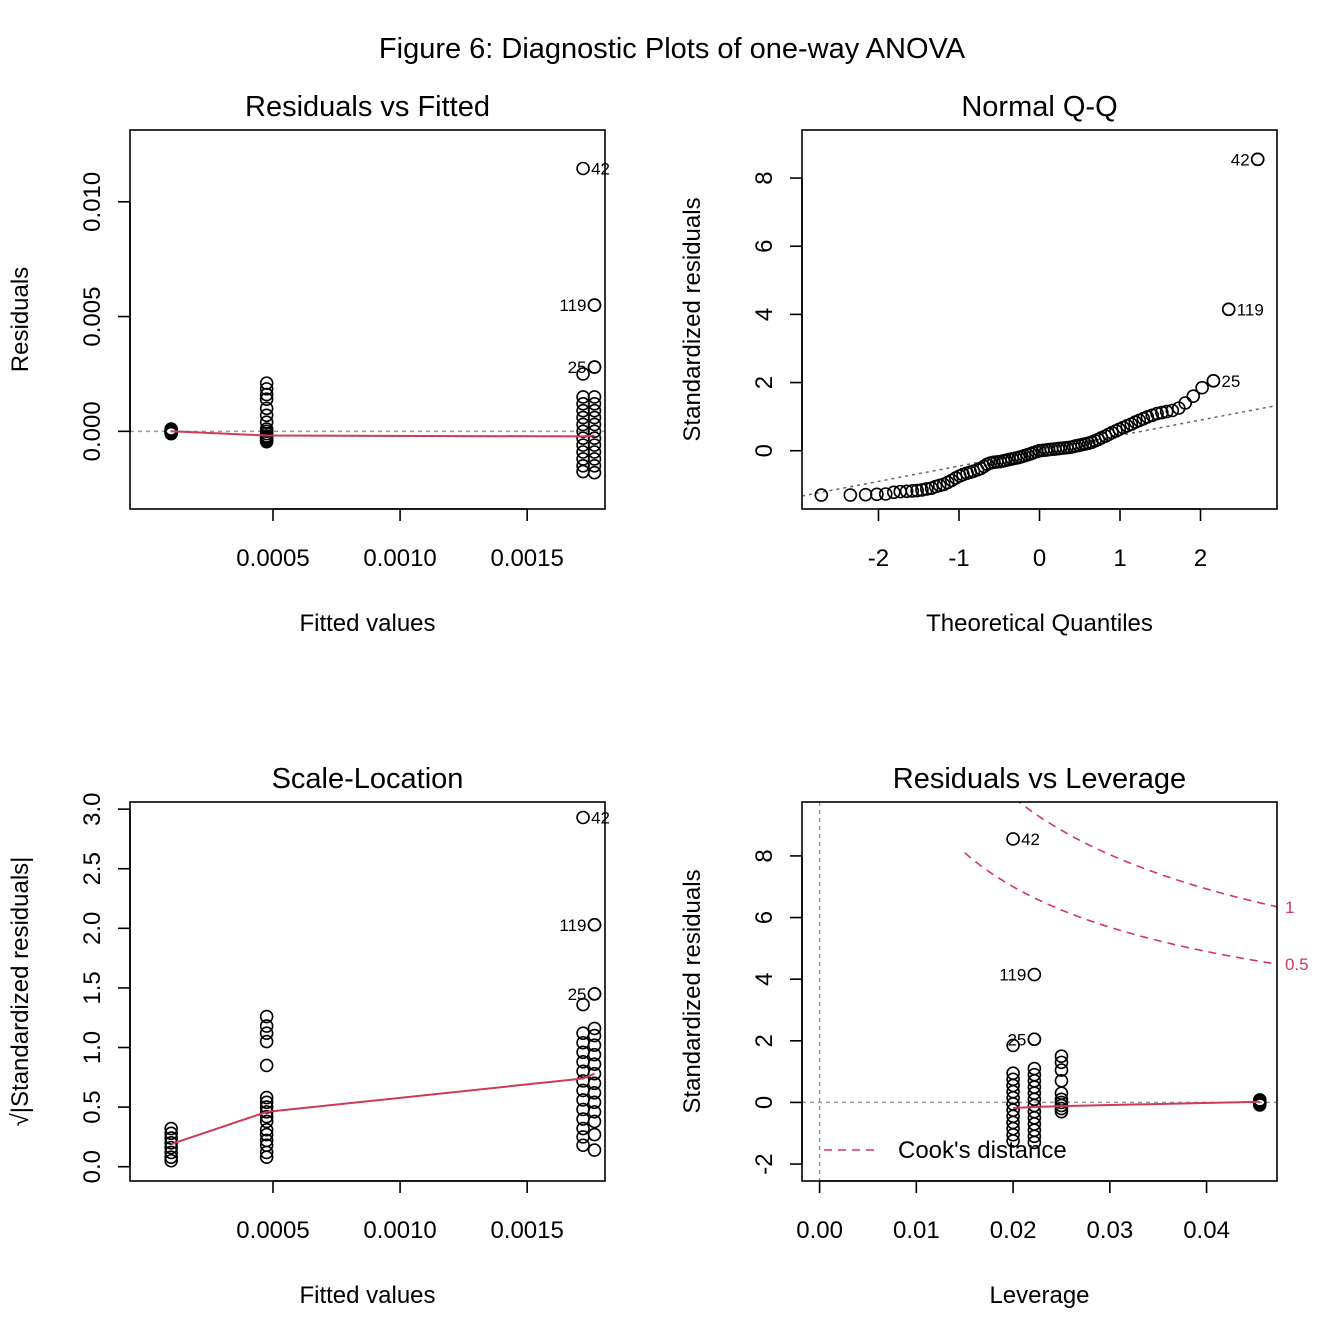 Image resolution: width=1344 pixels, height=1344 pixels. What do you see at coordinates (92, 1047) in the screenshot?
I see `y-tick-label: 1.0` at bounding box center [92, 1047].